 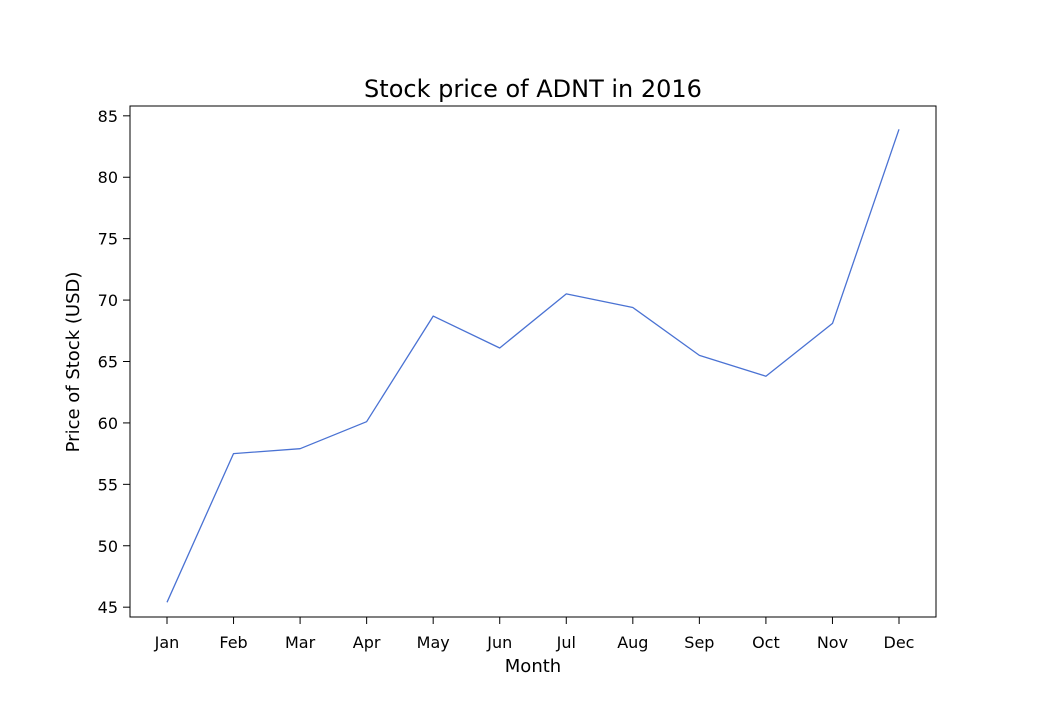 What do you see at coordinates (108, 423) in the screenshot?
I see `y-tick-label: 60` at bounding box center [108, 423].